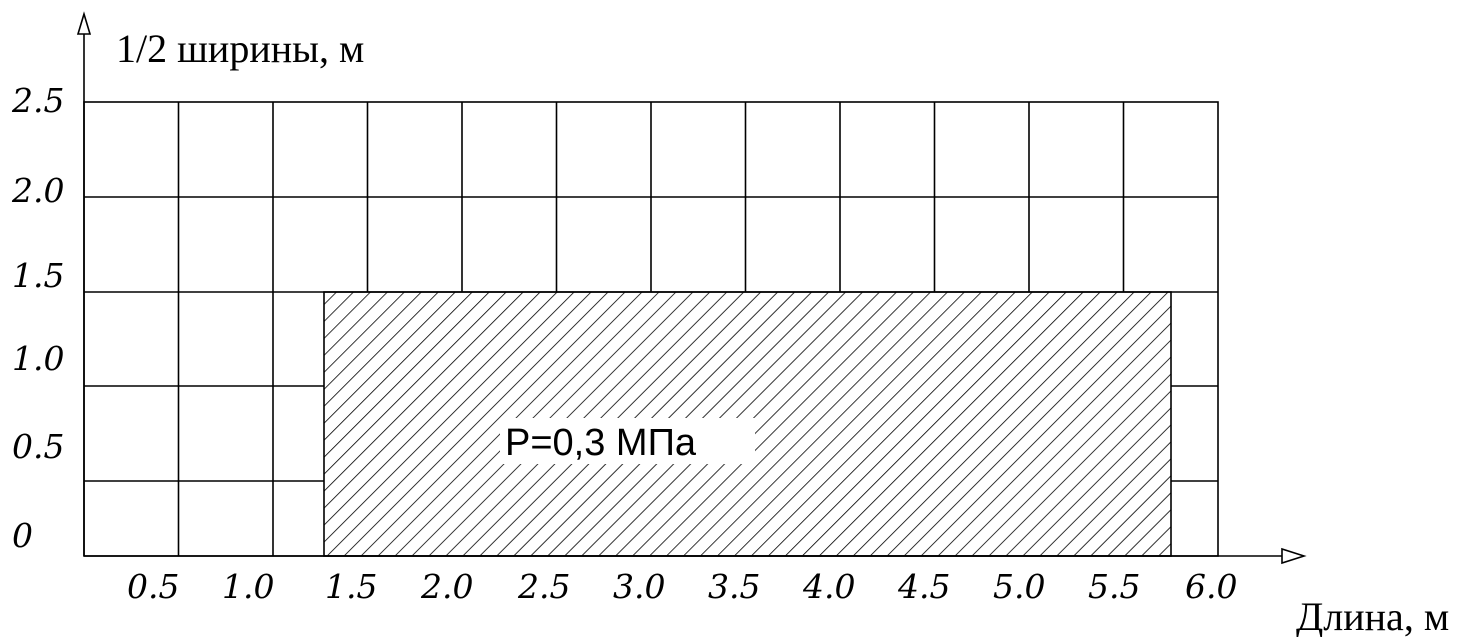 The height and width of the screenshot is (637, 1483). I want to click on x-tick-label: 3.0, so click(639, 586).